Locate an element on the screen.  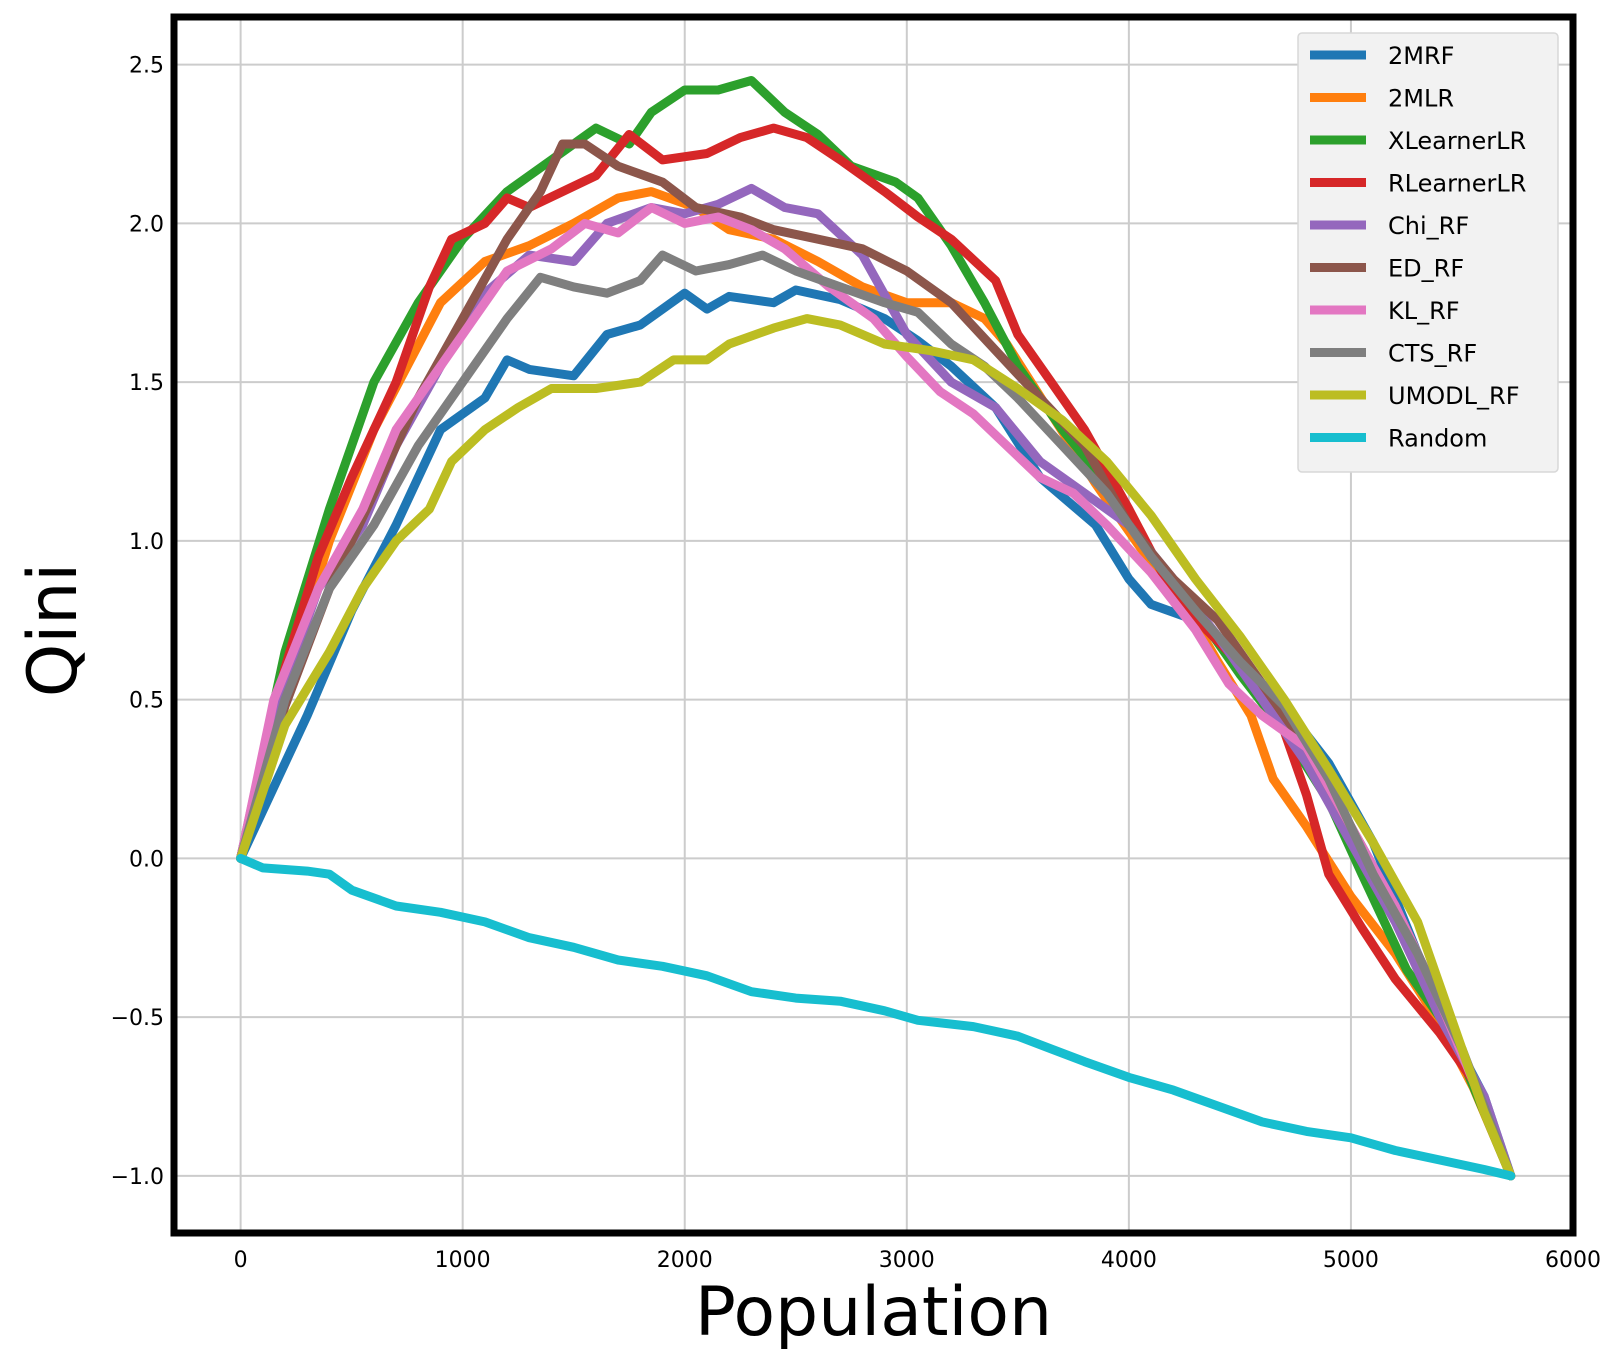
y-tick-label: 1.0 is located at coordinates (146, 542).